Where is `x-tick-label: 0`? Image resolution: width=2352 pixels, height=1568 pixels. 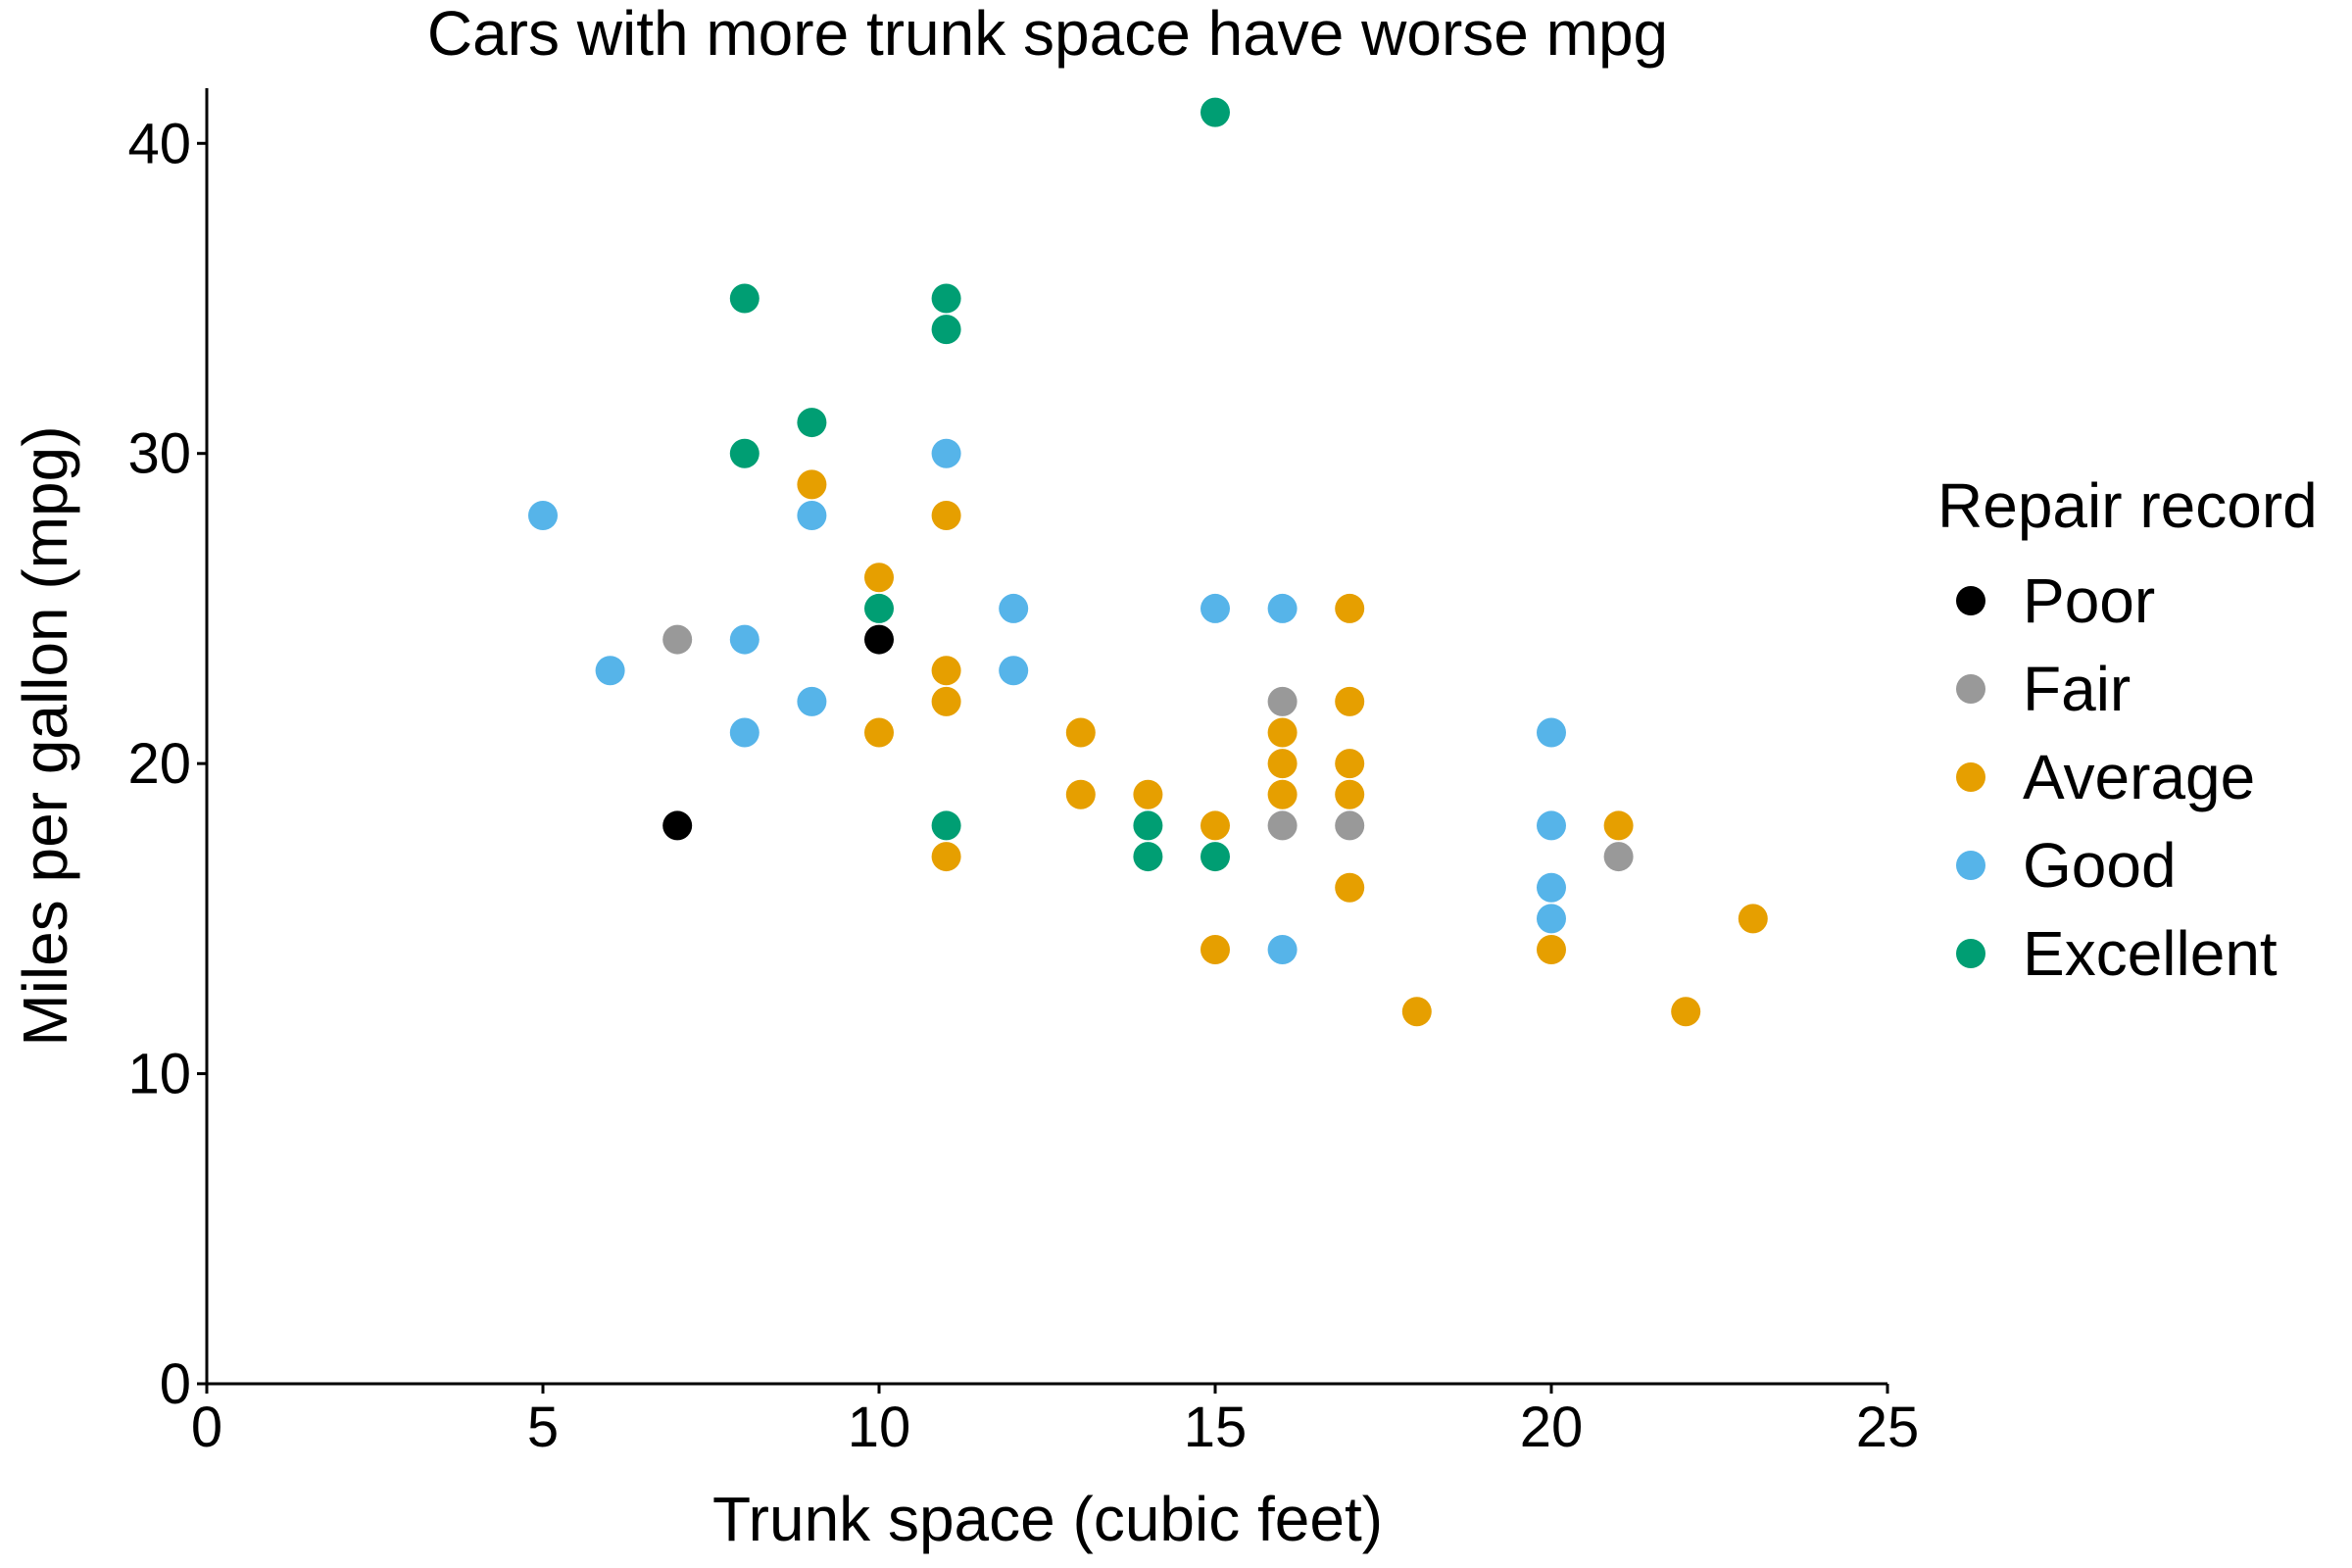
x-tick-label: 0 is located at coordinates (206, 1427).